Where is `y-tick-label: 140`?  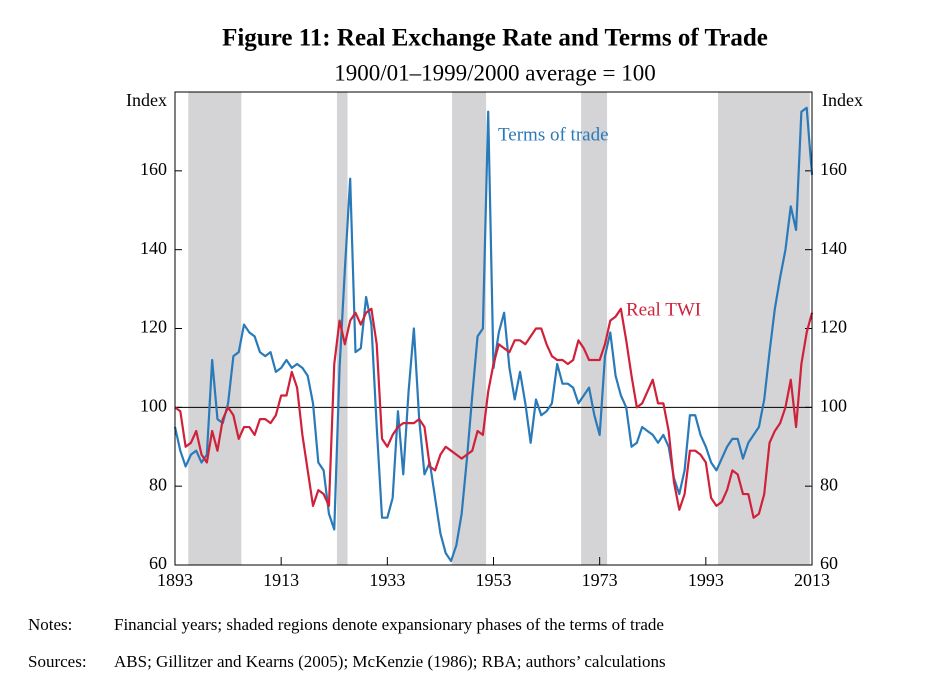
y-tick-label: 140 is located at coordinates (153, 248).